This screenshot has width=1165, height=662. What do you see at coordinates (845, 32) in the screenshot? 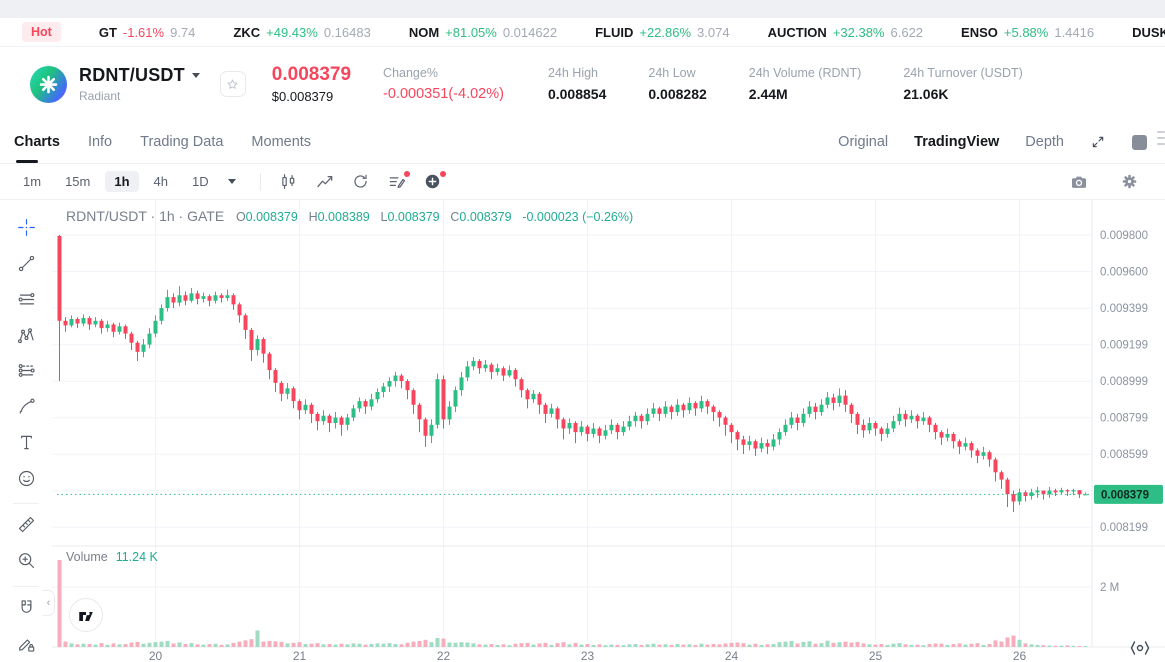
I see `ticker-item-auction: AUCTION +32.38% 6.622` at bounding box center [845, 32].